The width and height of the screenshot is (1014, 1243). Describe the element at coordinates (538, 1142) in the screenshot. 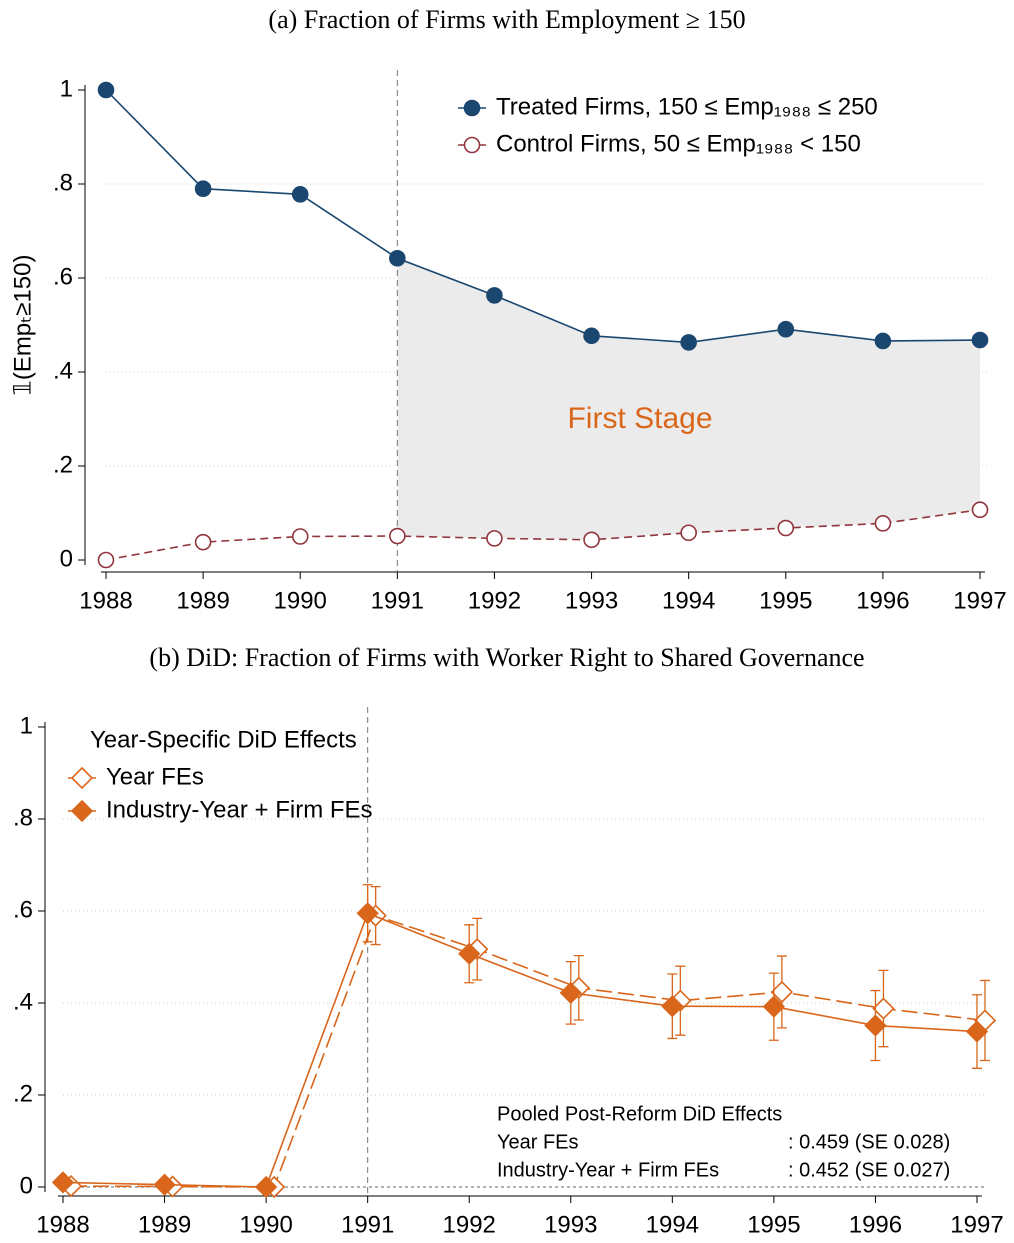

I see `note-cell: Year FEs` at that location.